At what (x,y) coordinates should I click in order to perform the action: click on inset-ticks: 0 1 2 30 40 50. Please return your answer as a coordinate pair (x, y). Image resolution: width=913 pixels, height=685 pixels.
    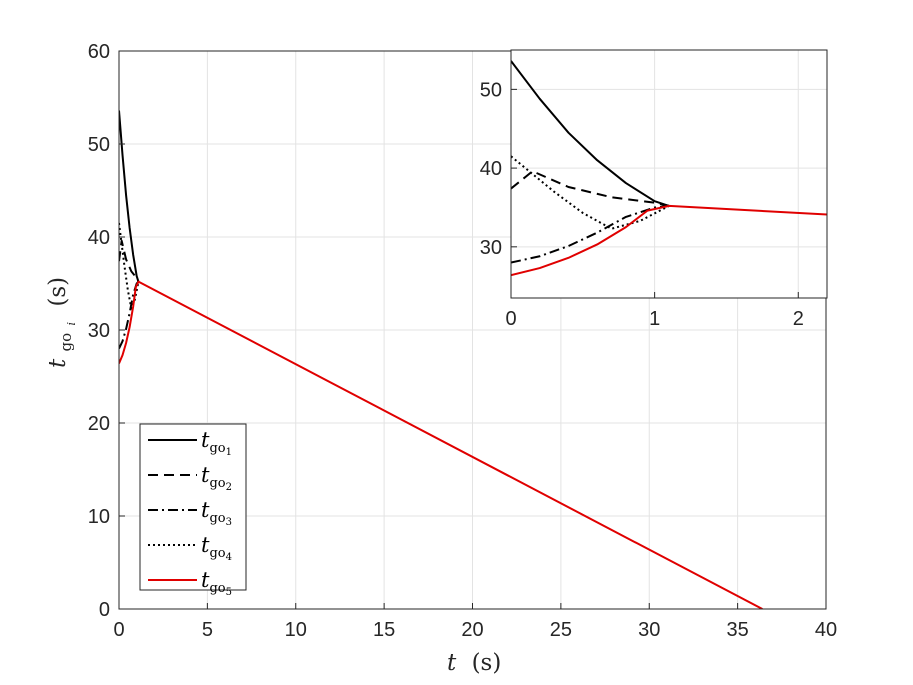
    Looking at the image, I should click on (642, 204).